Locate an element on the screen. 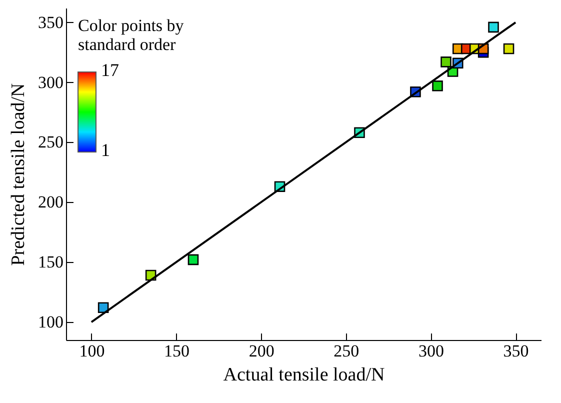 This screenshot has height=403, width=561. annotation: 17 is located at coordinates (110, 70).